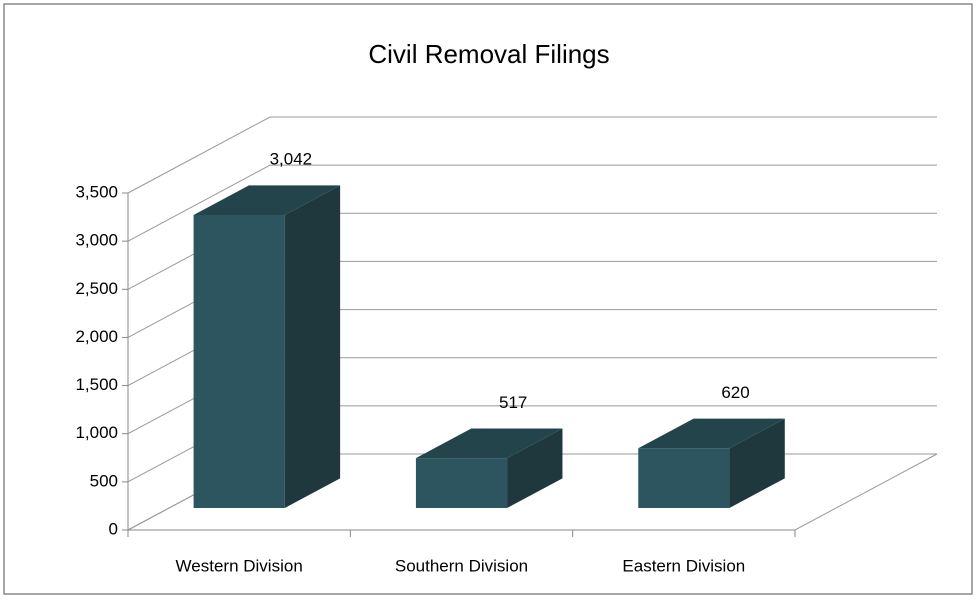  What do you see at coordinates (683, 565) in the screenshot?
I see `x-tick-label: Eastern Division` at bounding box center [683, 565].